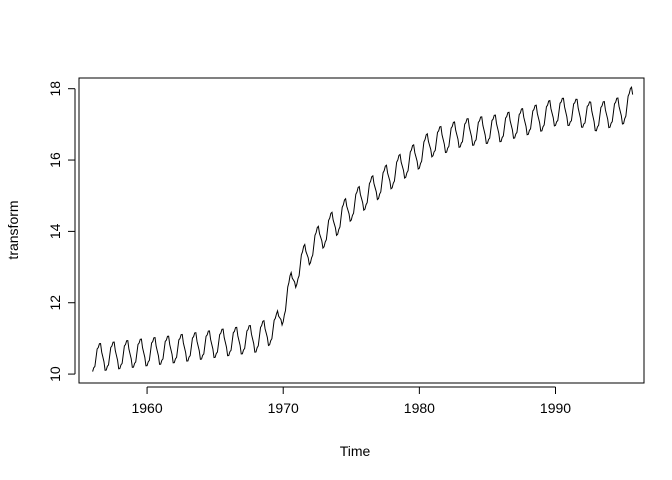 Image resolution: width=672 pixels, height=480 pixels. Describe the element at coordinates (13, 229) in the screenshot. I see `y-axis-label: transform` at that location.